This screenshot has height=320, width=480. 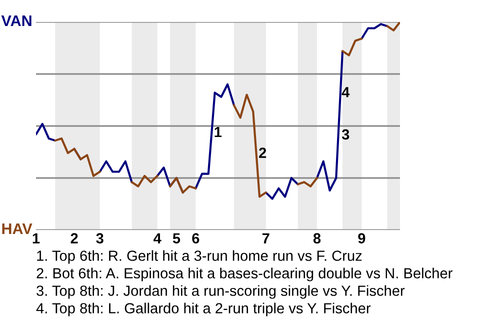 What do you see at coordinates (244, 275) in the screenshot?
I see `text: 2. Bot 6th: A. Espinosa hit a bases-clearing double vs N. Belcher` at bounding box center [244, 275].